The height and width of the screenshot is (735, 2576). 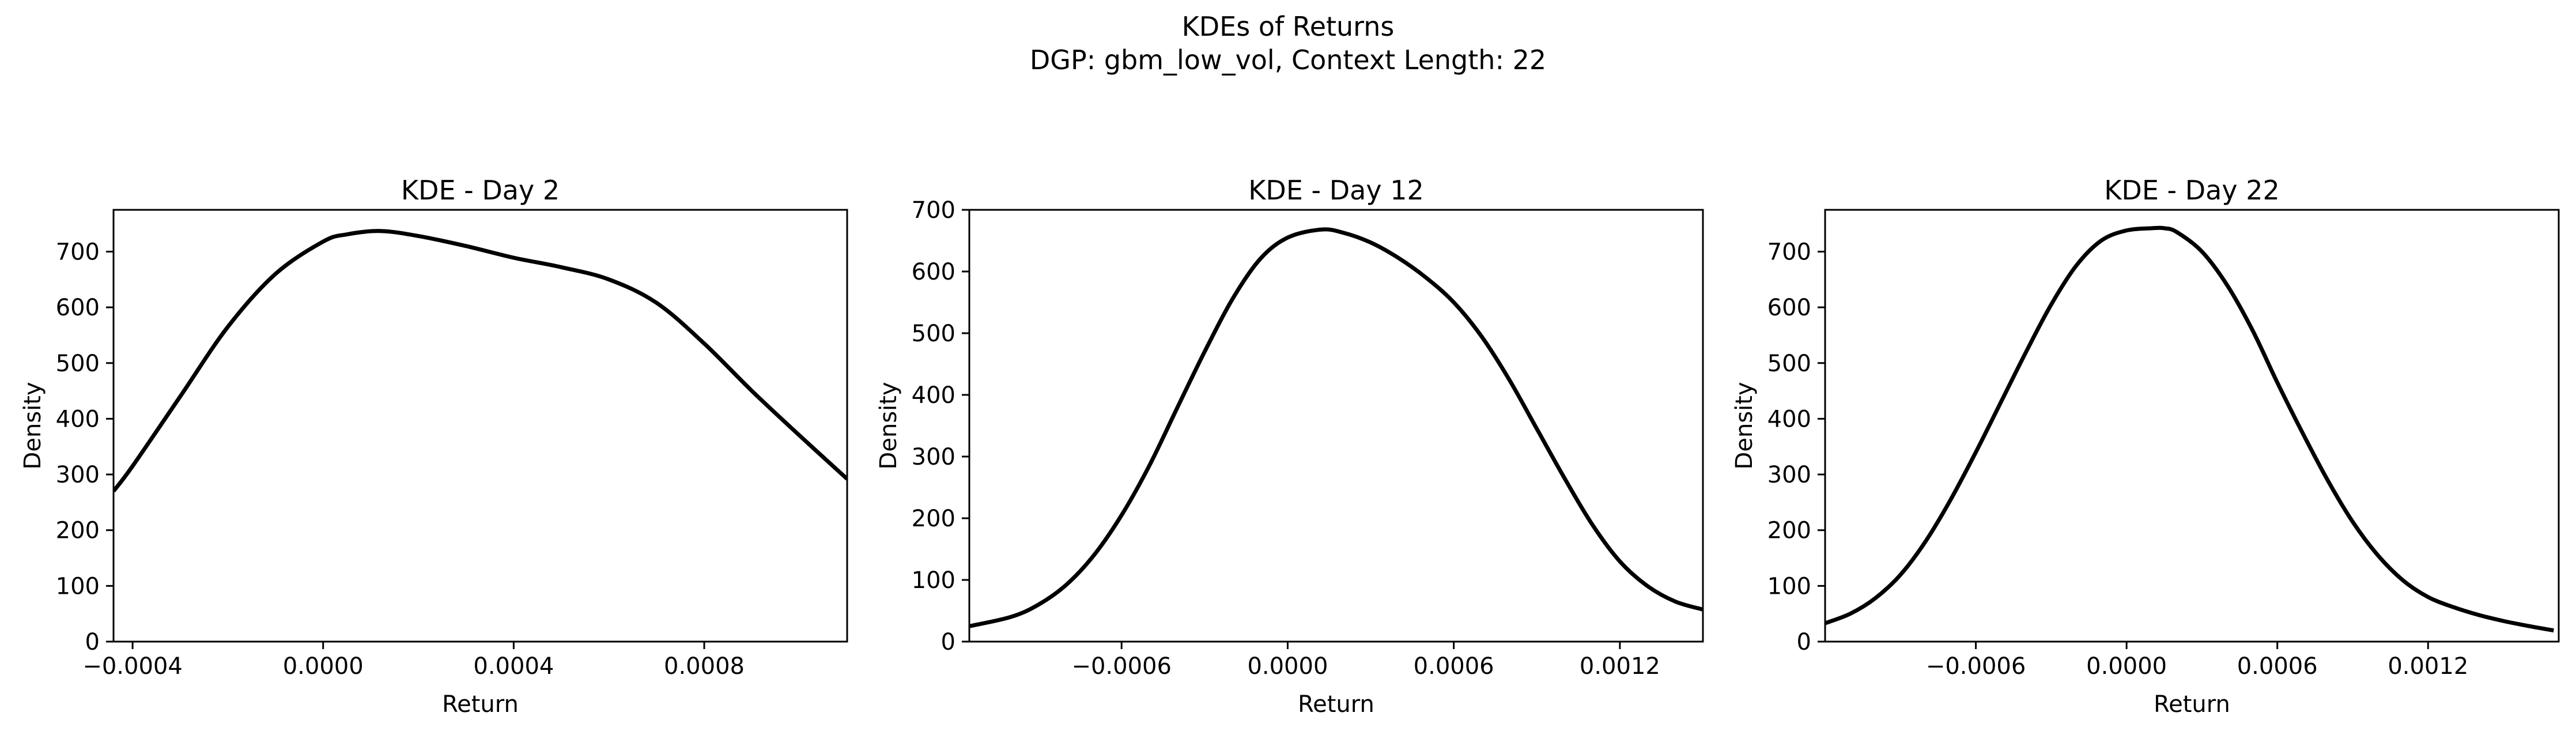 I want to click on subplot-title: KDE - Day 22, so click(x=2191, y=190).